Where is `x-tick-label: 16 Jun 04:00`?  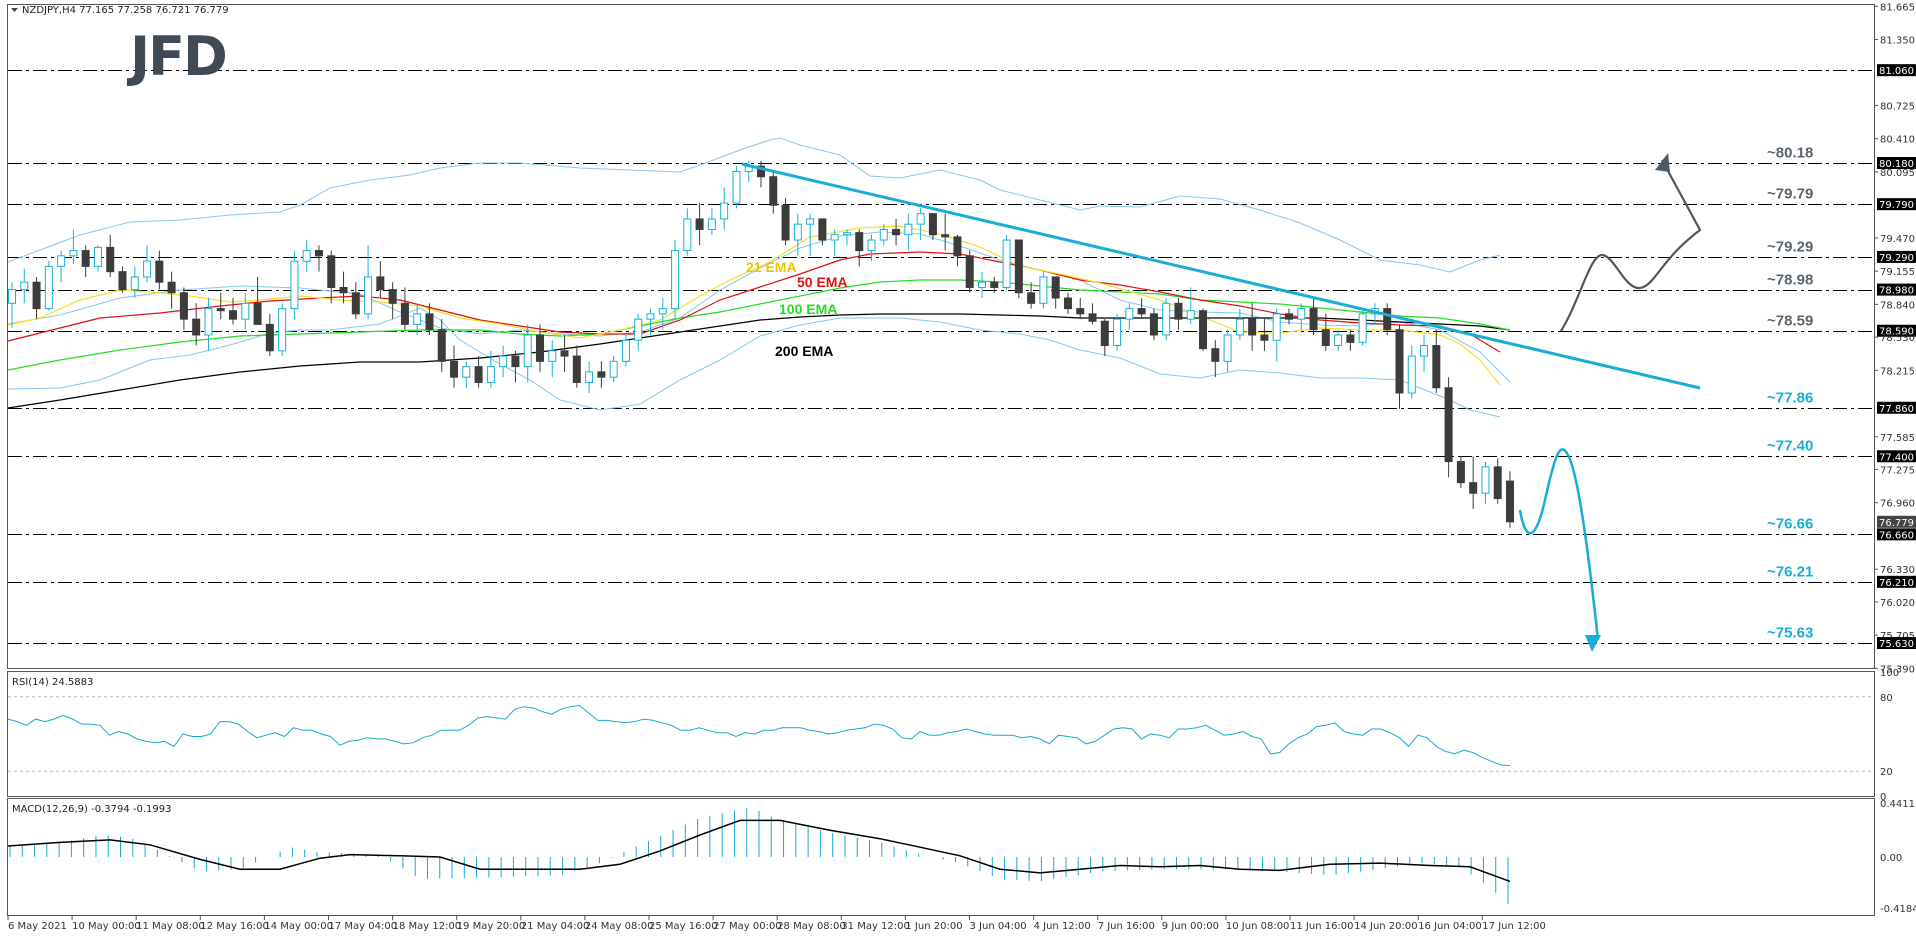 x-tick-label: 16 Jun 04:00 is located at coordinates (1450, 926).